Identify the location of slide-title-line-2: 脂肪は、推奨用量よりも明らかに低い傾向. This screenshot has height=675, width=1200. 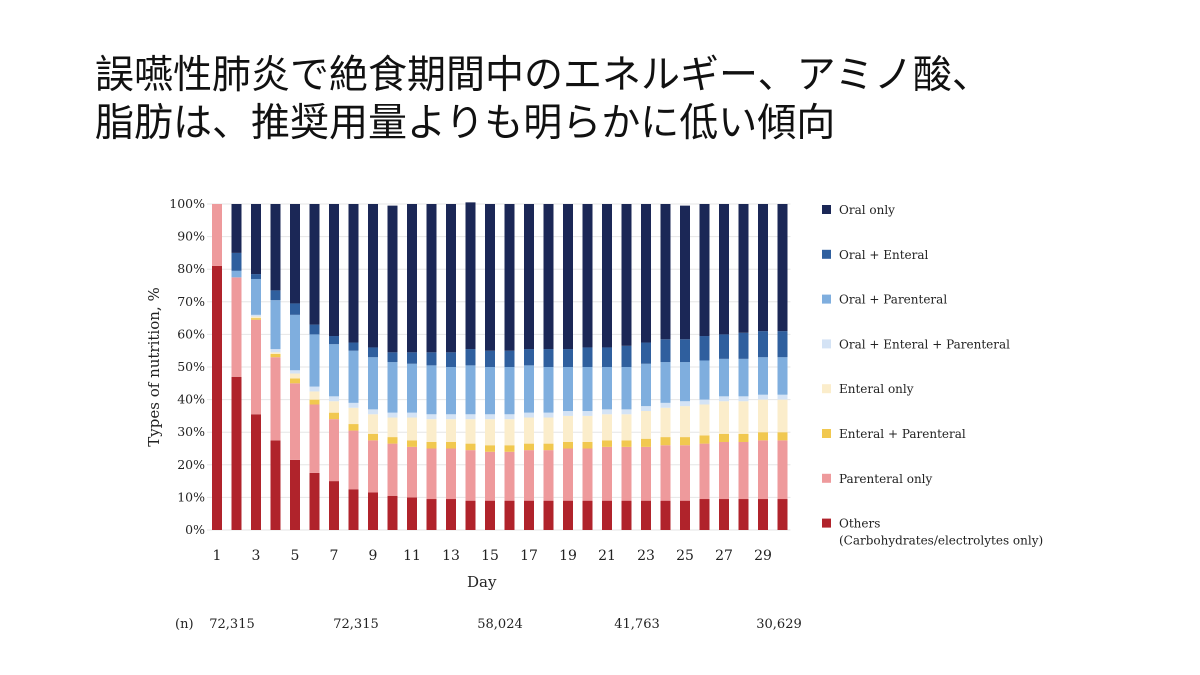
(465, 123).